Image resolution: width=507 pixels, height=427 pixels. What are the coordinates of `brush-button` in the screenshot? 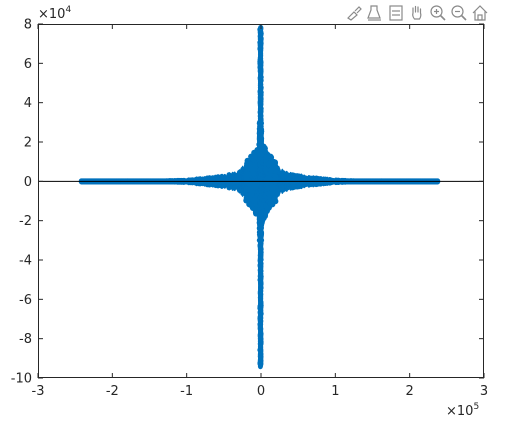 It's located at (354, 13).